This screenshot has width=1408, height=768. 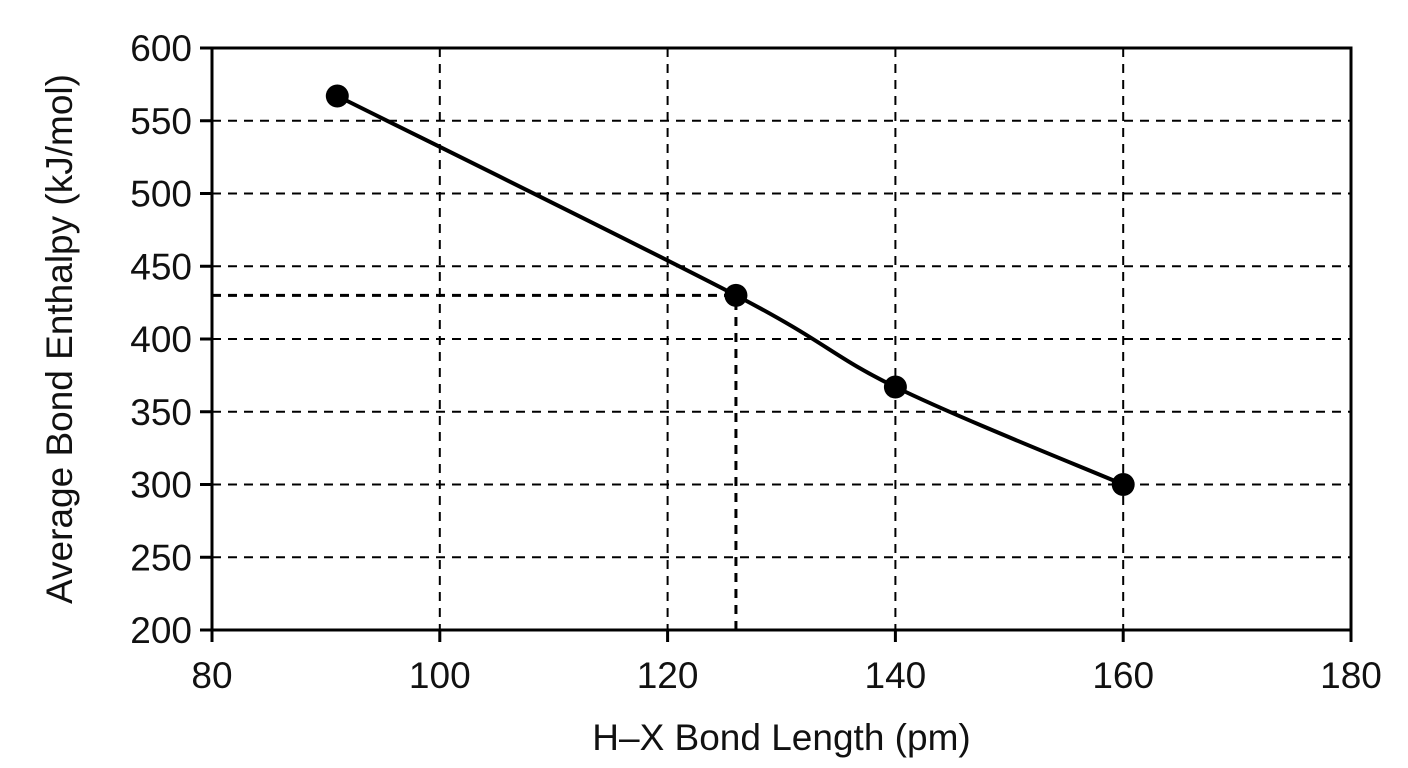 I want to click on y-tick-label: 550, so click(x=161, y=121).